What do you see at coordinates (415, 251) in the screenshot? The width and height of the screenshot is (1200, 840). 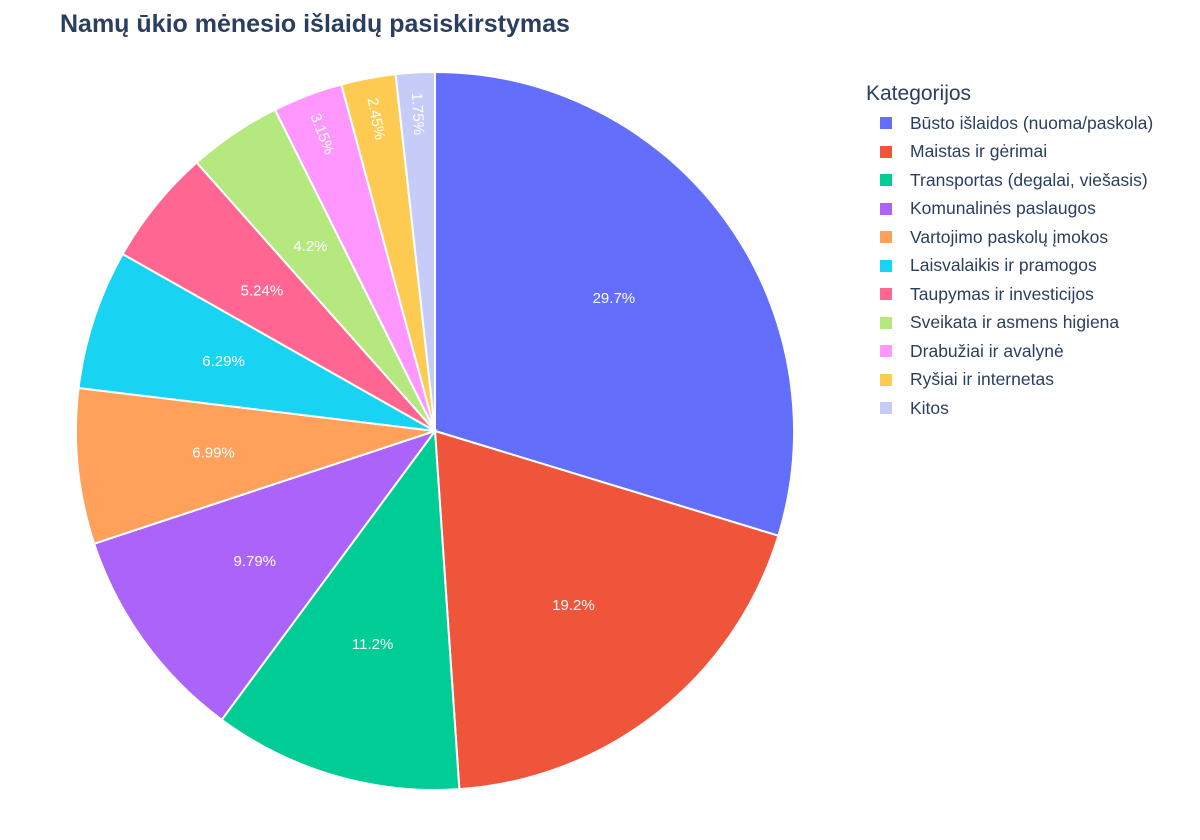 I see `pie-slice-kitos` at bounding box center [415, 251].